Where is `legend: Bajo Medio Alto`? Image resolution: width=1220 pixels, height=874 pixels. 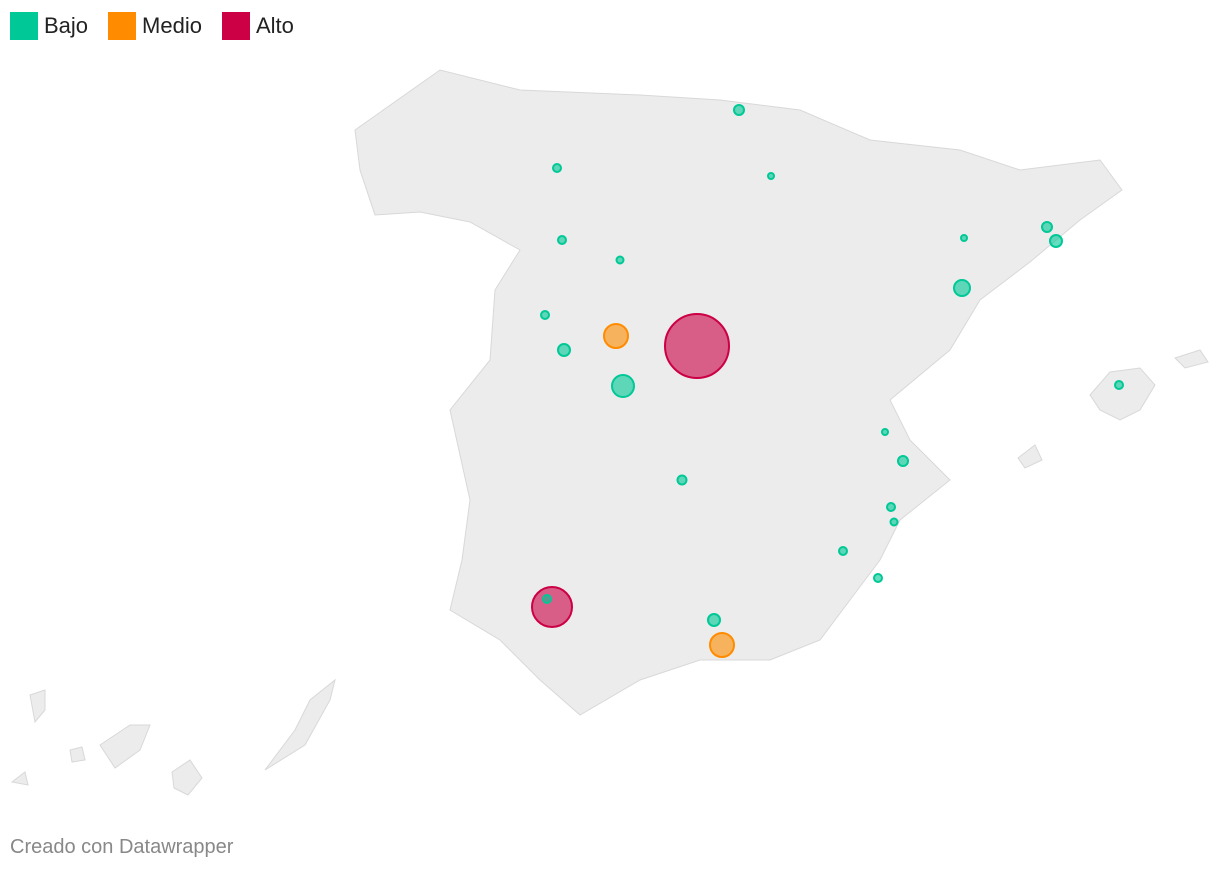
legend: Bajo Medio Alto is located at coordinates (152, 26).